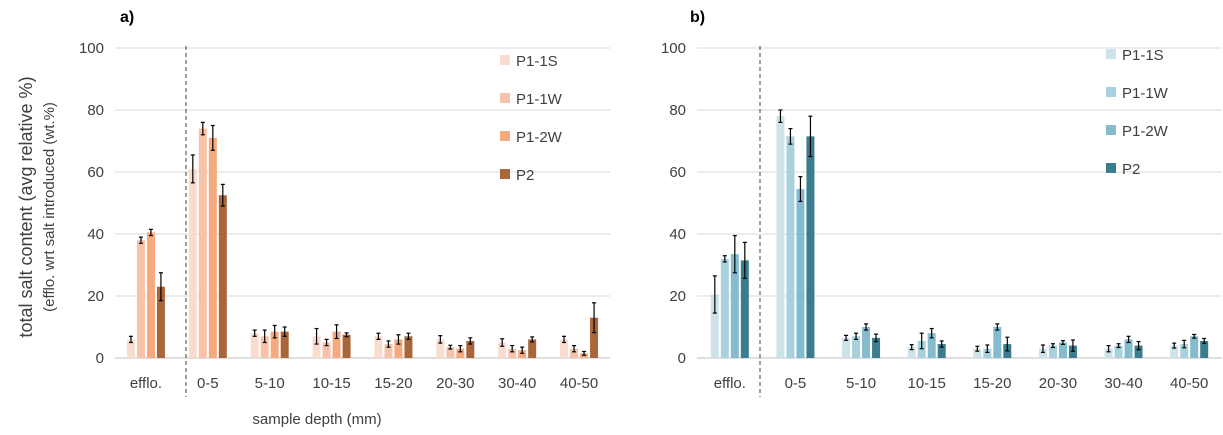 The height and width of the screenshot is (435, 1223). What do you see at coordinates (455, 383) in the screenshot?
I see `x-tick-label: 20-30` at bounding box center [455, 383].